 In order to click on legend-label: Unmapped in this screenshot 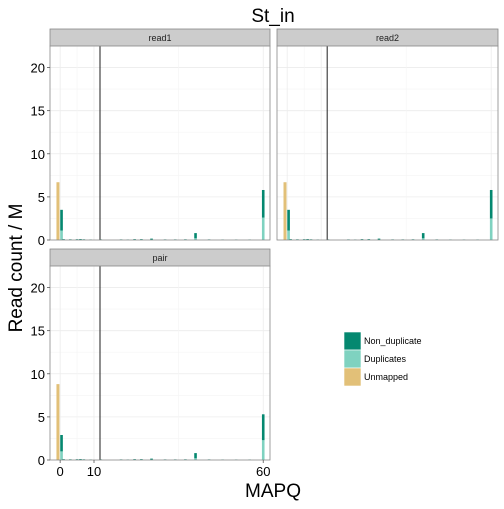, I will do `click(386, 377)`.